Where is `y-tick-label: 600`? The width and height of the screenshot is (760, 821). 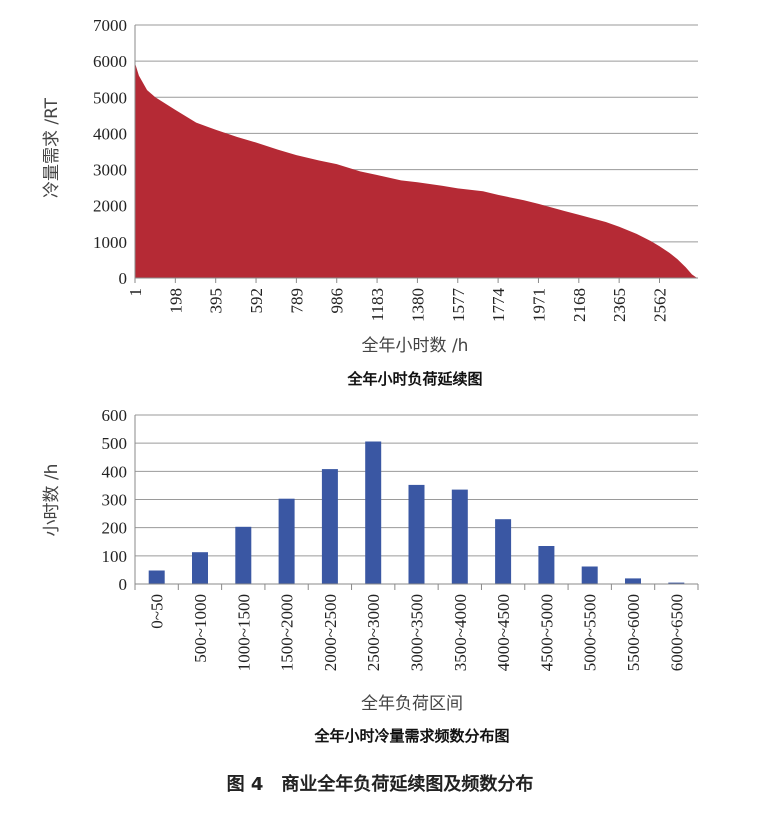 y-tick-label: 600 is located at coordinates (115, 415).